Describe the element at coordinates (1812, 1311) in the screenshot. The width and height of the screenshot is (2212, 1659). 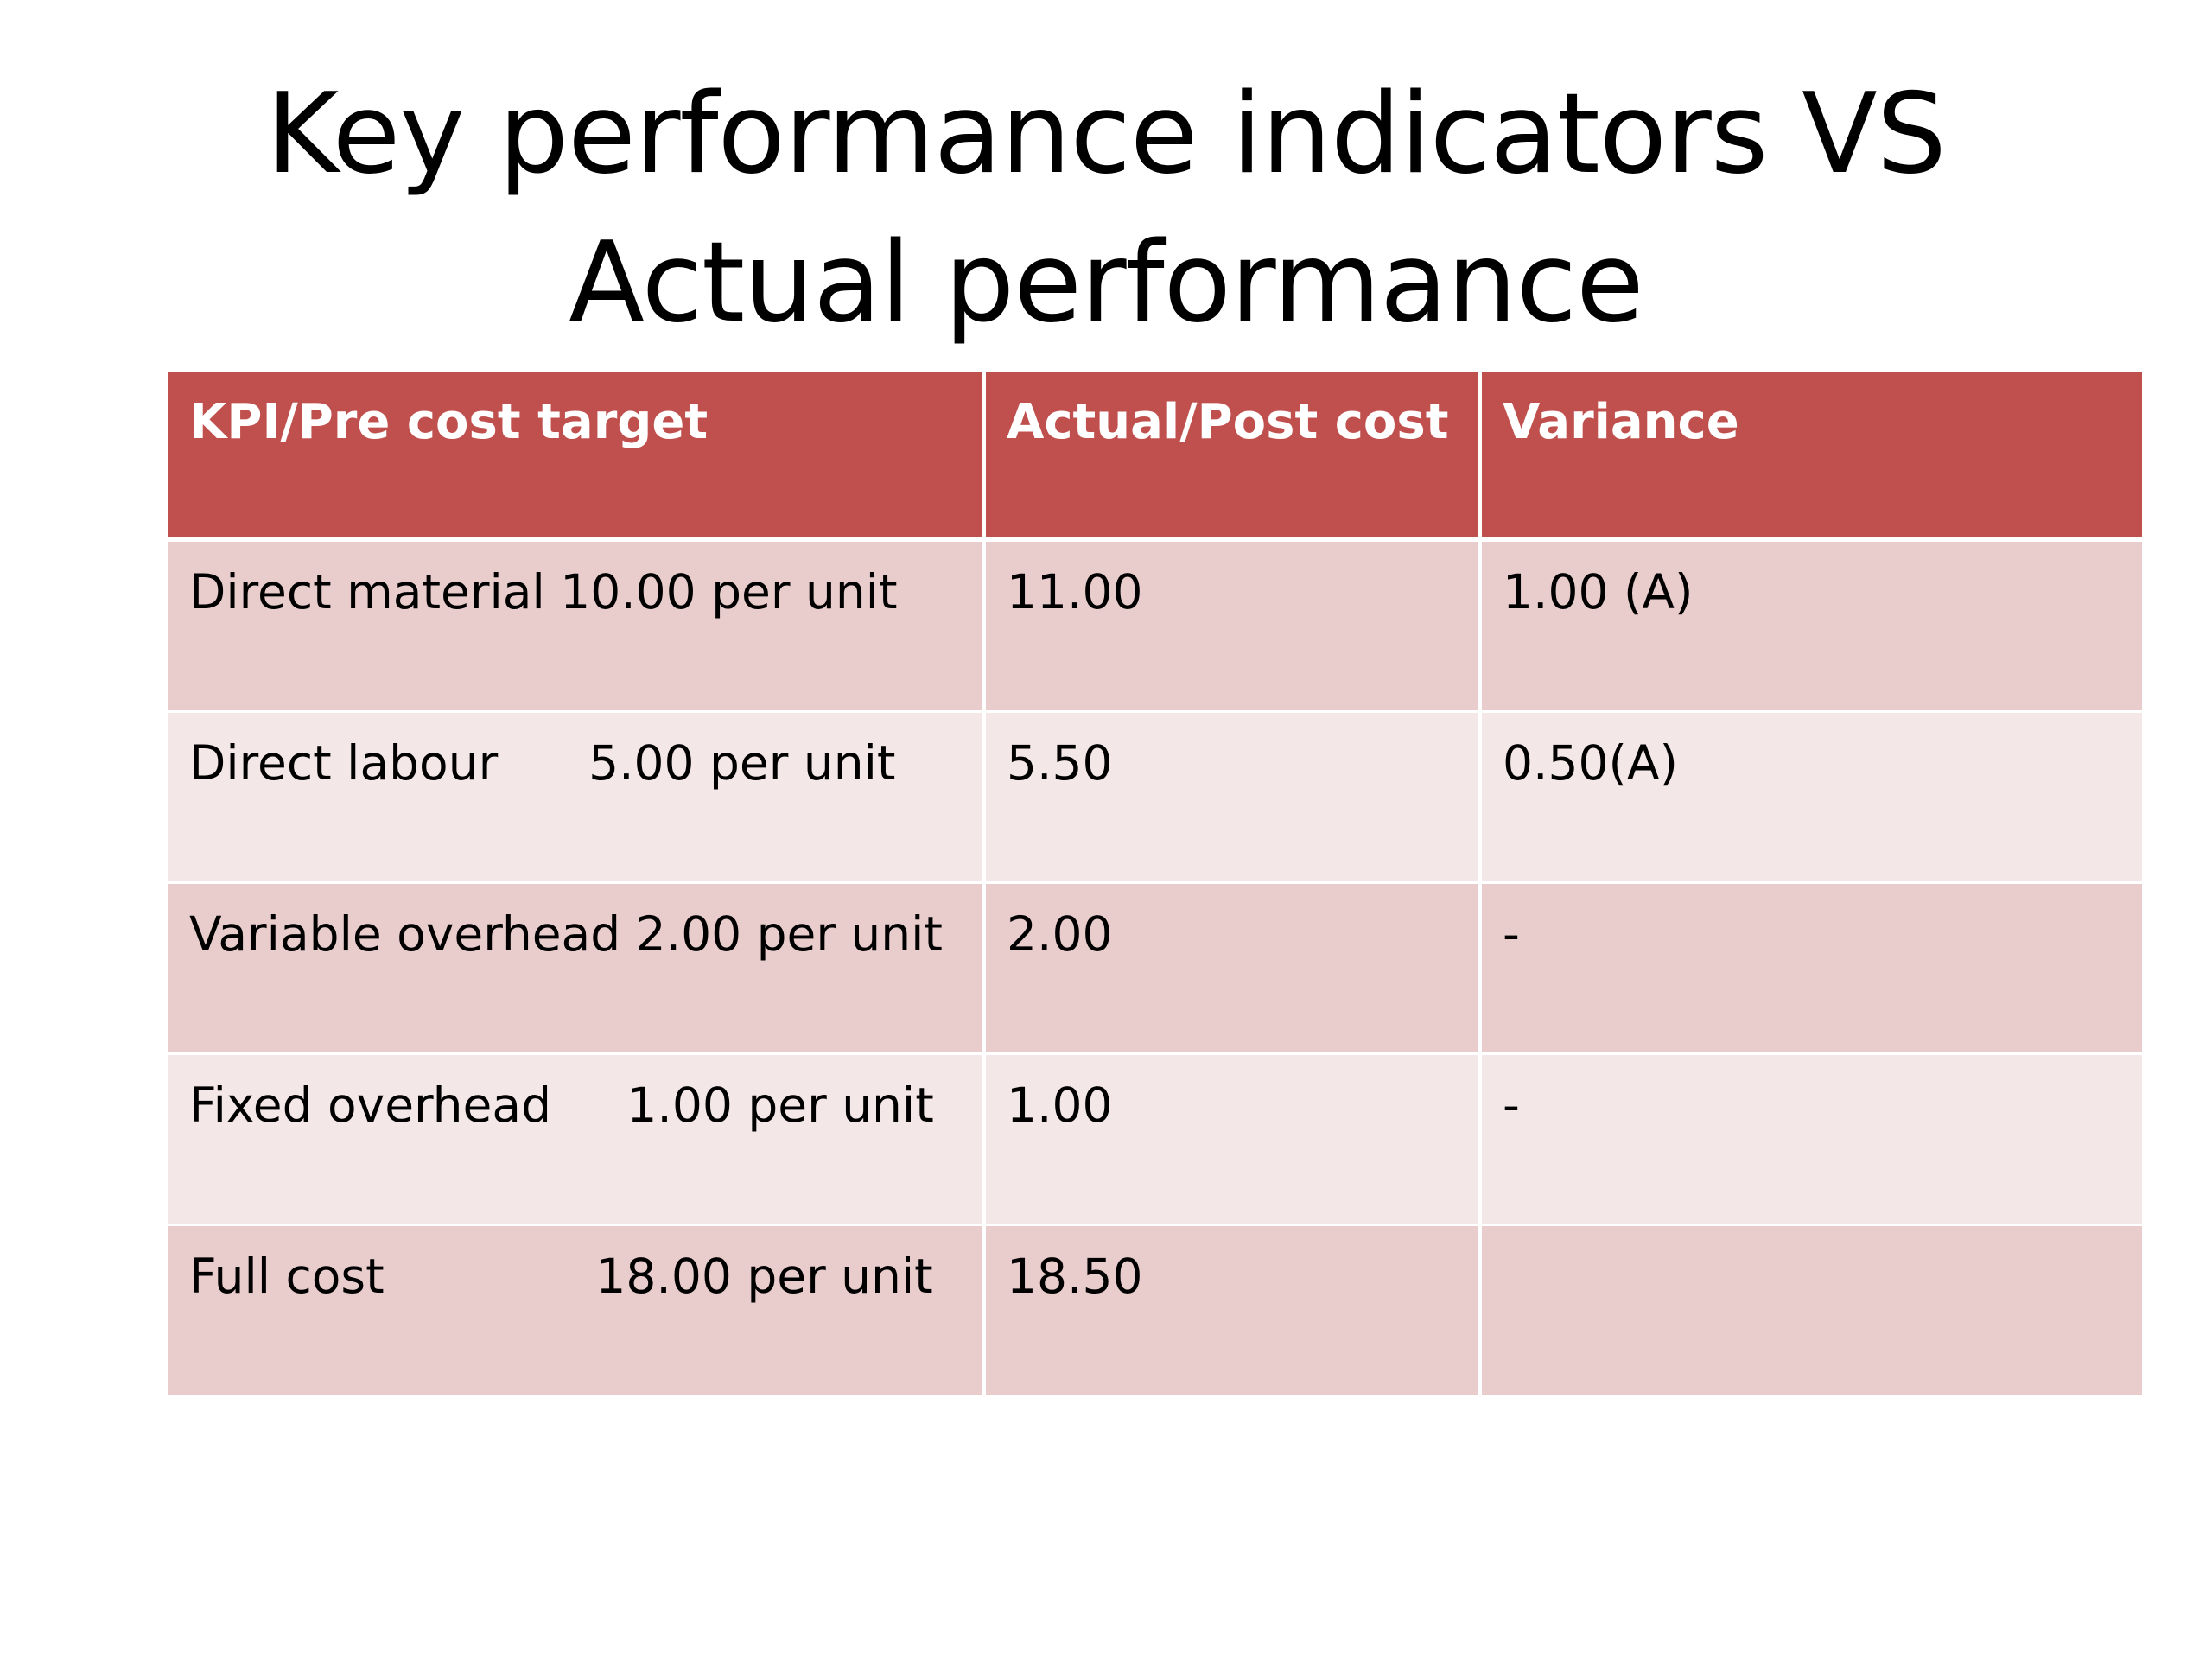
I see `variance-cell` at that location.